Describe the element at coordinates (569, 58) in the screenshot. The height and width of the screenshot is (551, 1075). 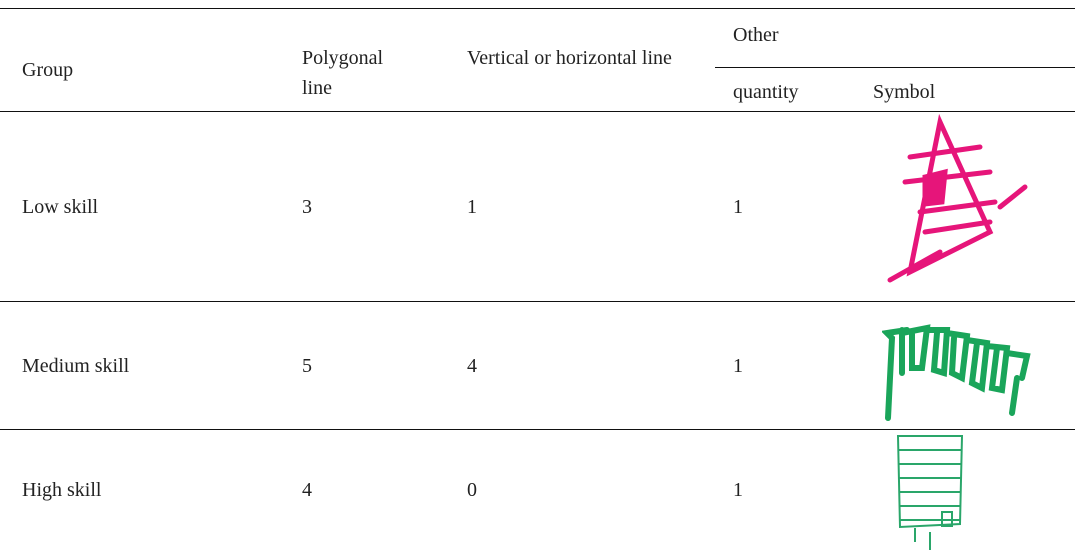
I see `header-cell: Vertical or horizontal line` at that location.